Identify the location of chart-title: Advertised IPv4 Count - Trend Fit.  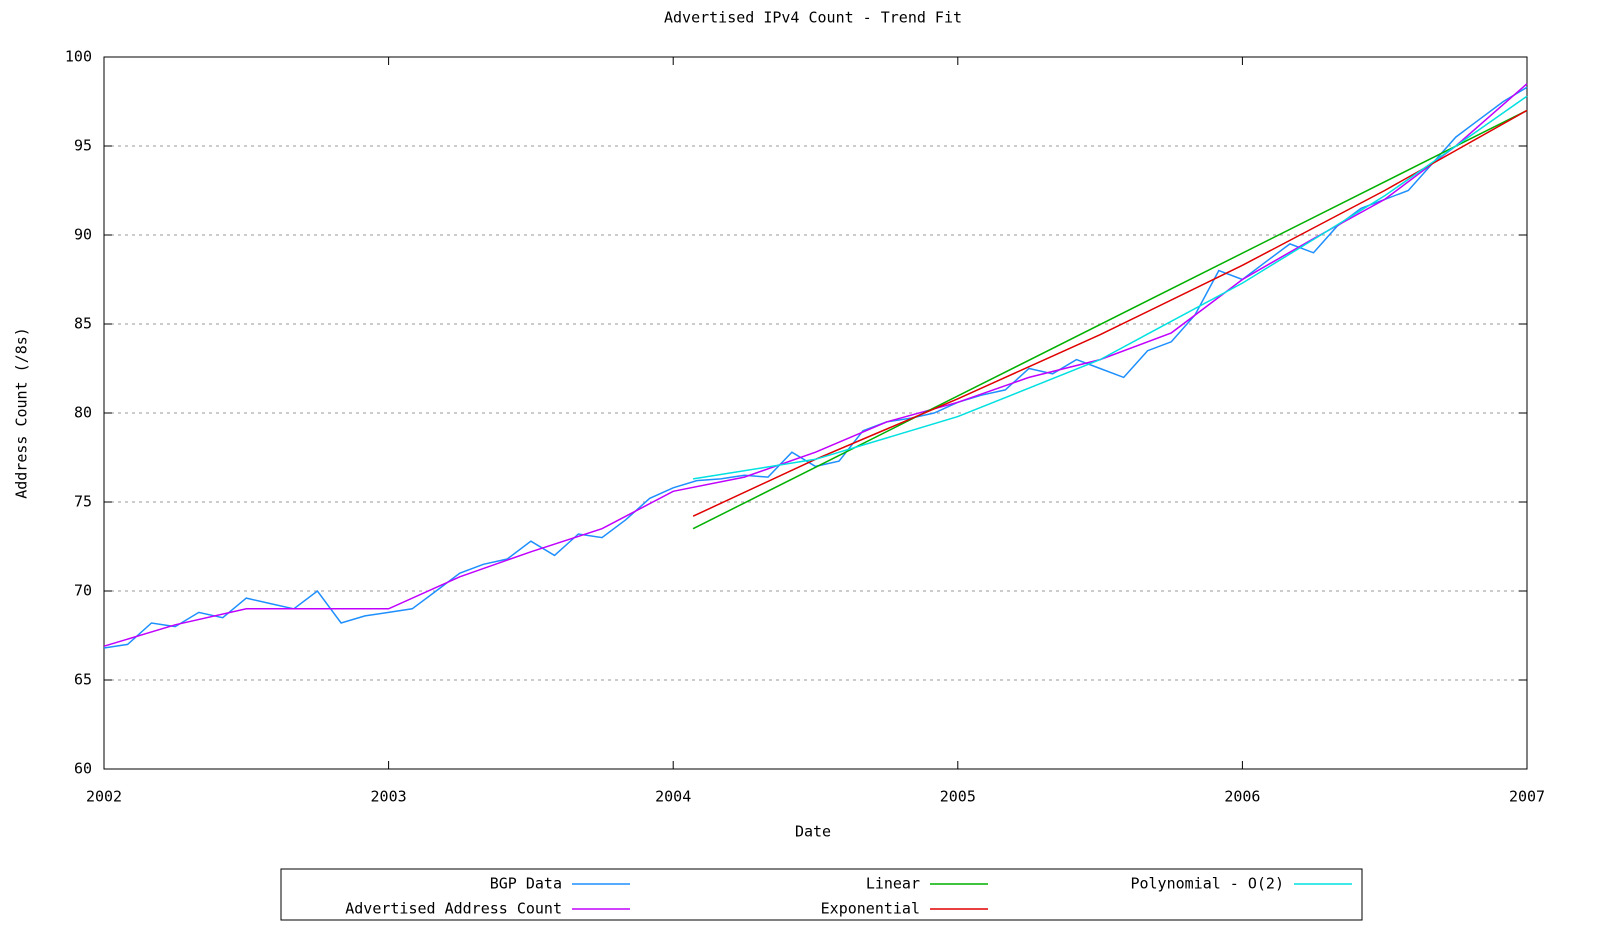
(813, 18).